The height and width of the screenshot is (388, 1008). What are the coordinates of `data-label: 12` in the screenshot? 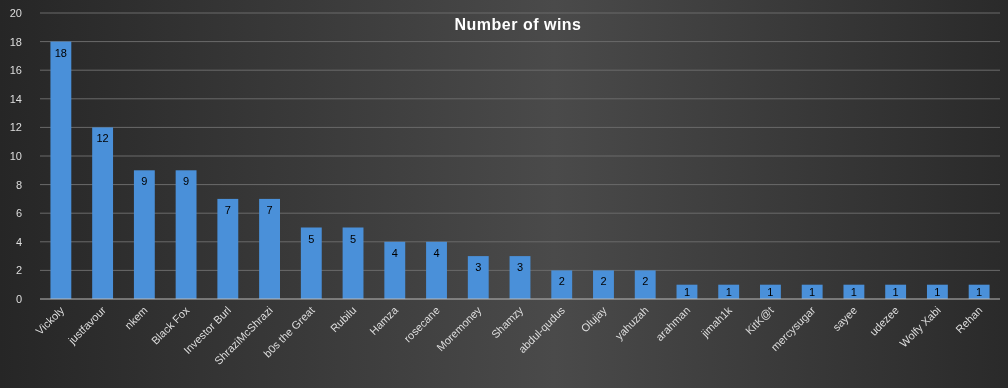 It's located at (102, 138).